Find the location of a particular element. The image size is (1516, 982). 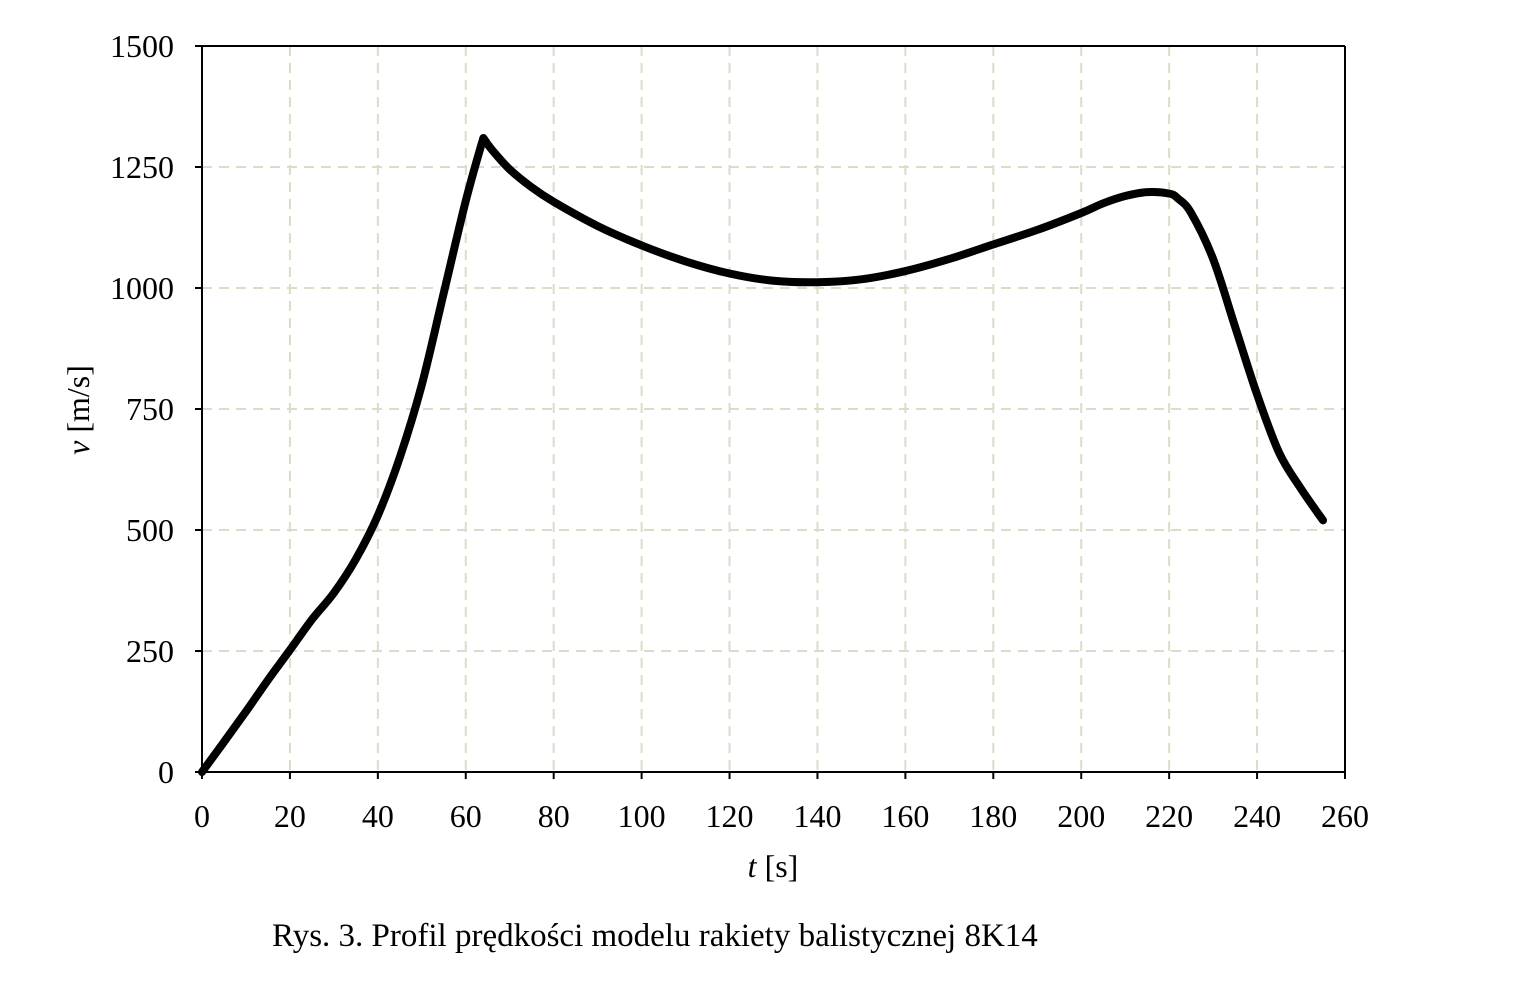

x-tick-label: 240 is located at coordinates (1257, 816).